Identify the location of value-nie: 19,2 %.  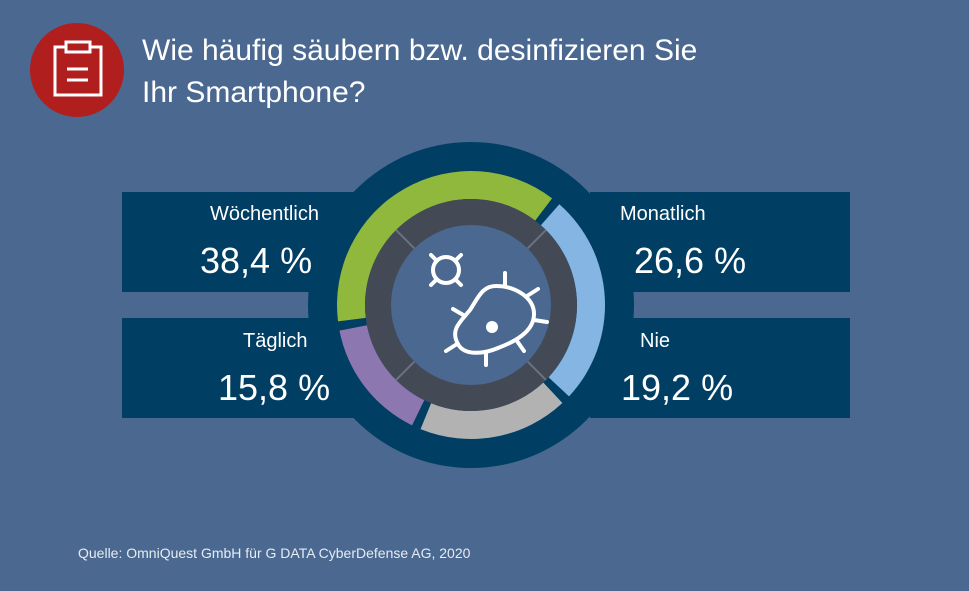
(677, 387).